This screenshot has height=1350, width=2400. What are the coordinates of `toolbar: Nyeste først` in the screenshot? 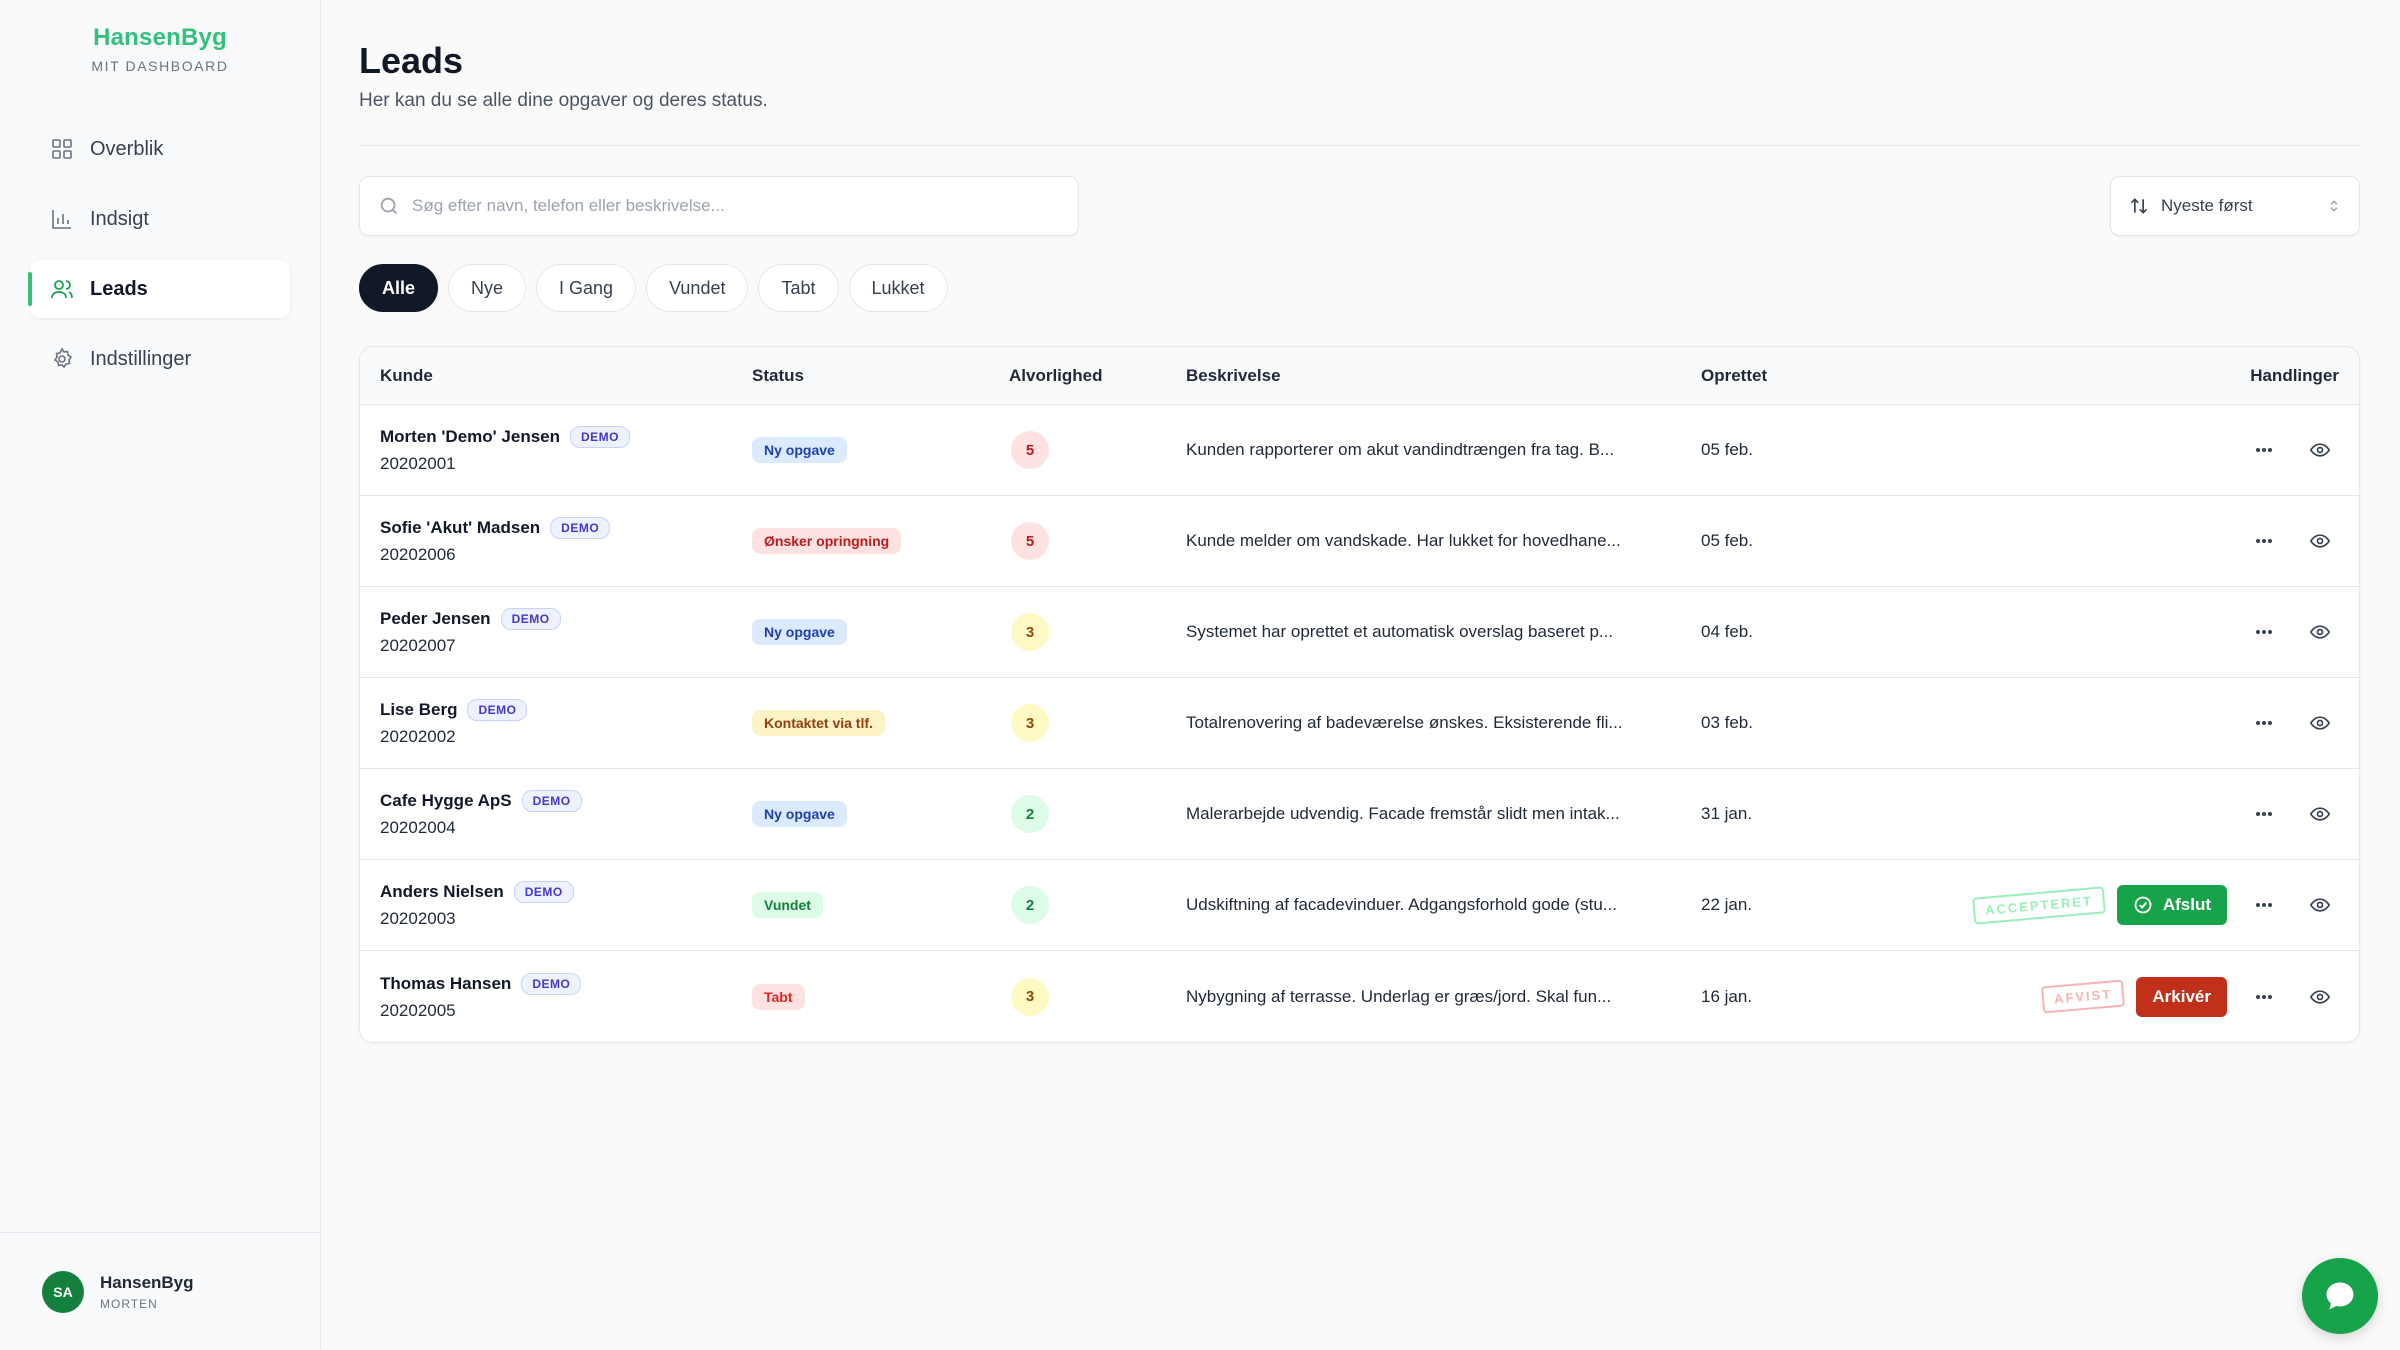 It's located at (1359, 206).